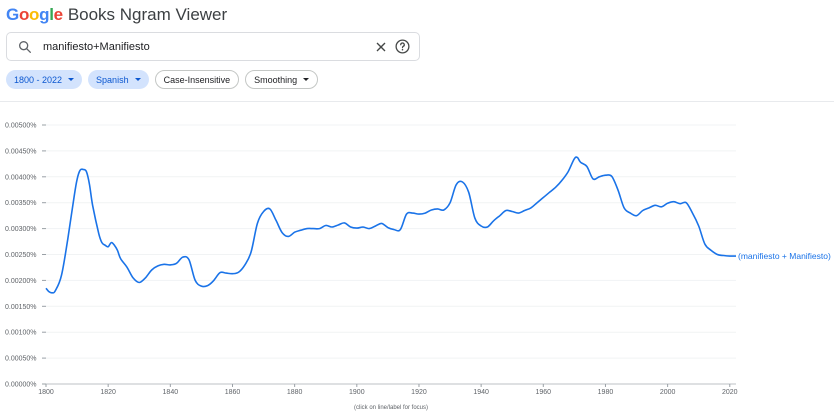 The height and width of the screenshot is (412, 834). Describe the element at coordinates (21, 255) in the screenshot. I see `y-tick-label: 0.00250%` at that location.